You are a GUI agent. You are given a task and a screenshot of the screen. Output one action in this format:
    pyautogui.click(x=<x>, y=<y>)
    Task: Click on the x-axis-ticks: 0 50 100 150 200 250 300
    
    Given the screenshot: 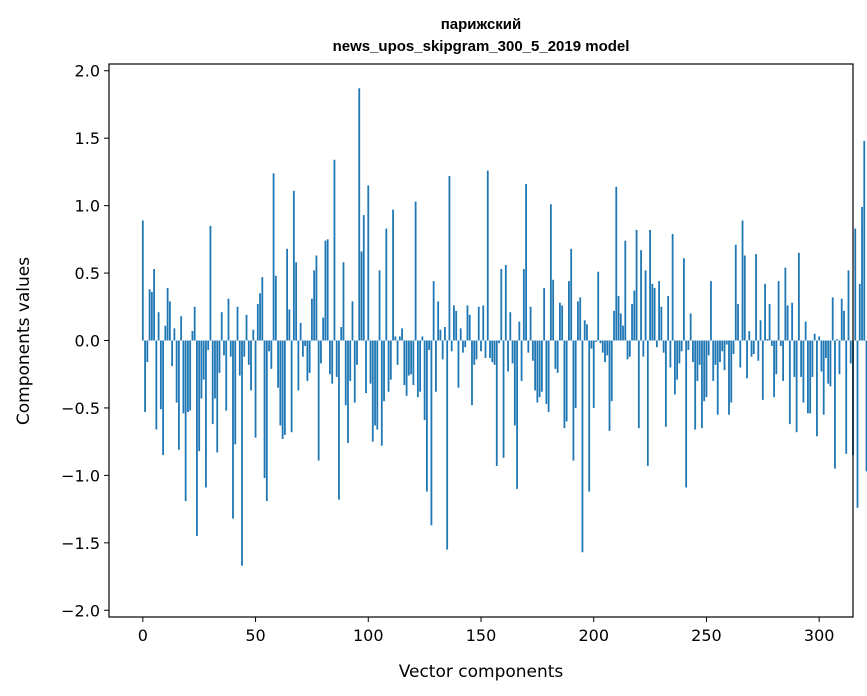 What is the action you would take?
    pyautogui.click(x=486, y=631)
    